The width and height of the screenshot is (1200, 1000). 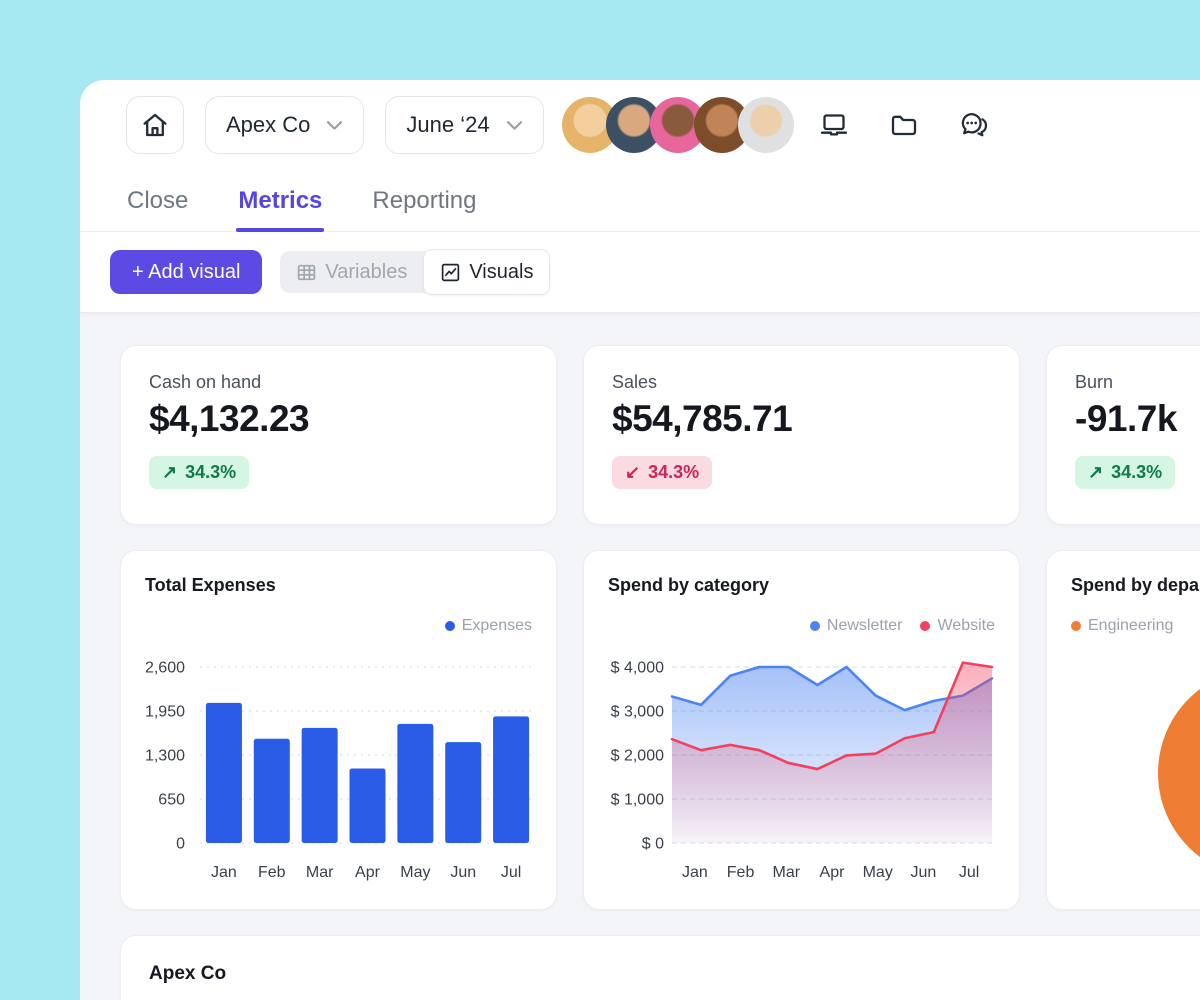 I want to click on segment-variables: Variables, so click(x=351, y=272).